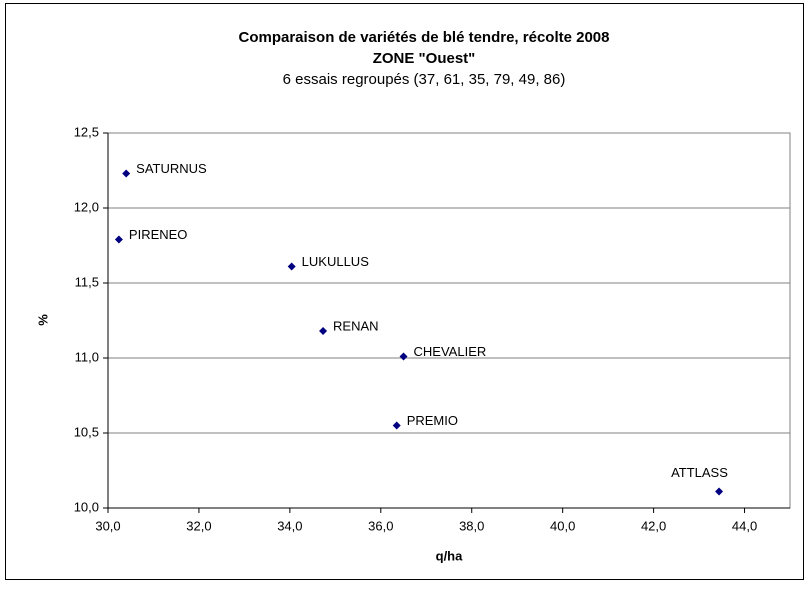 The width and height of the screenshot is (809, 589). Describe the element at coordinates (744, 525) in the screenshot. I see `x-tick-label: 44,0` at that location.